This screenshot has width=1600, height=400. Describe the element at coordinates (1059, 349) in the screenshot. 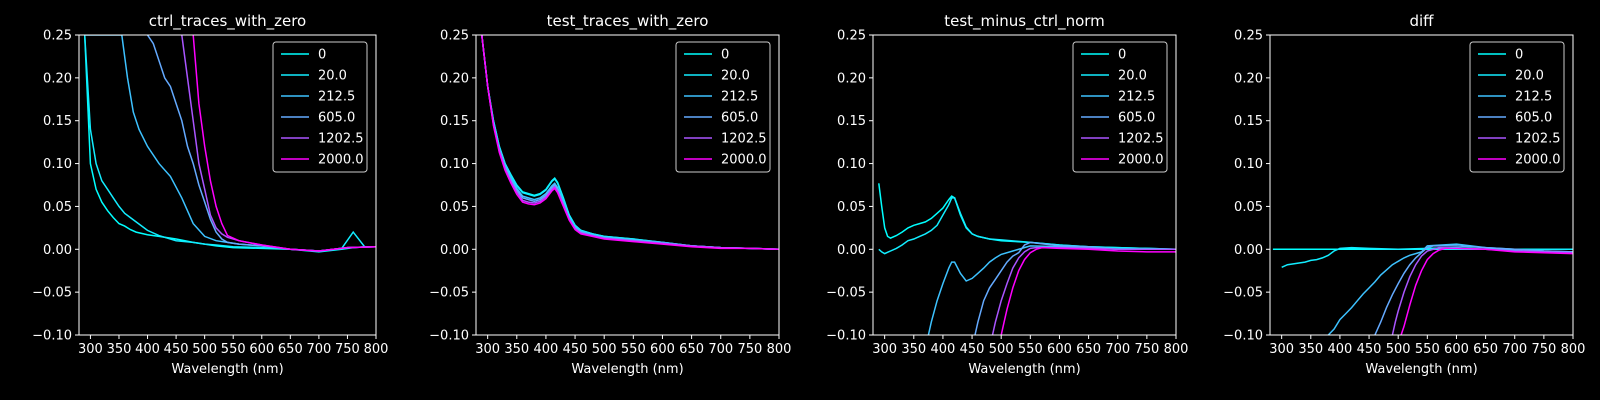

I see `x-tick-label: 600` at that location.